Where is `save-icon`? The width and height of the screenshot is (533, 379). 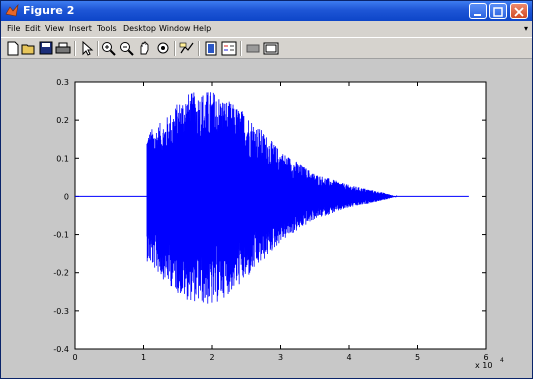
save-icon is located at coordinates (46, 48).